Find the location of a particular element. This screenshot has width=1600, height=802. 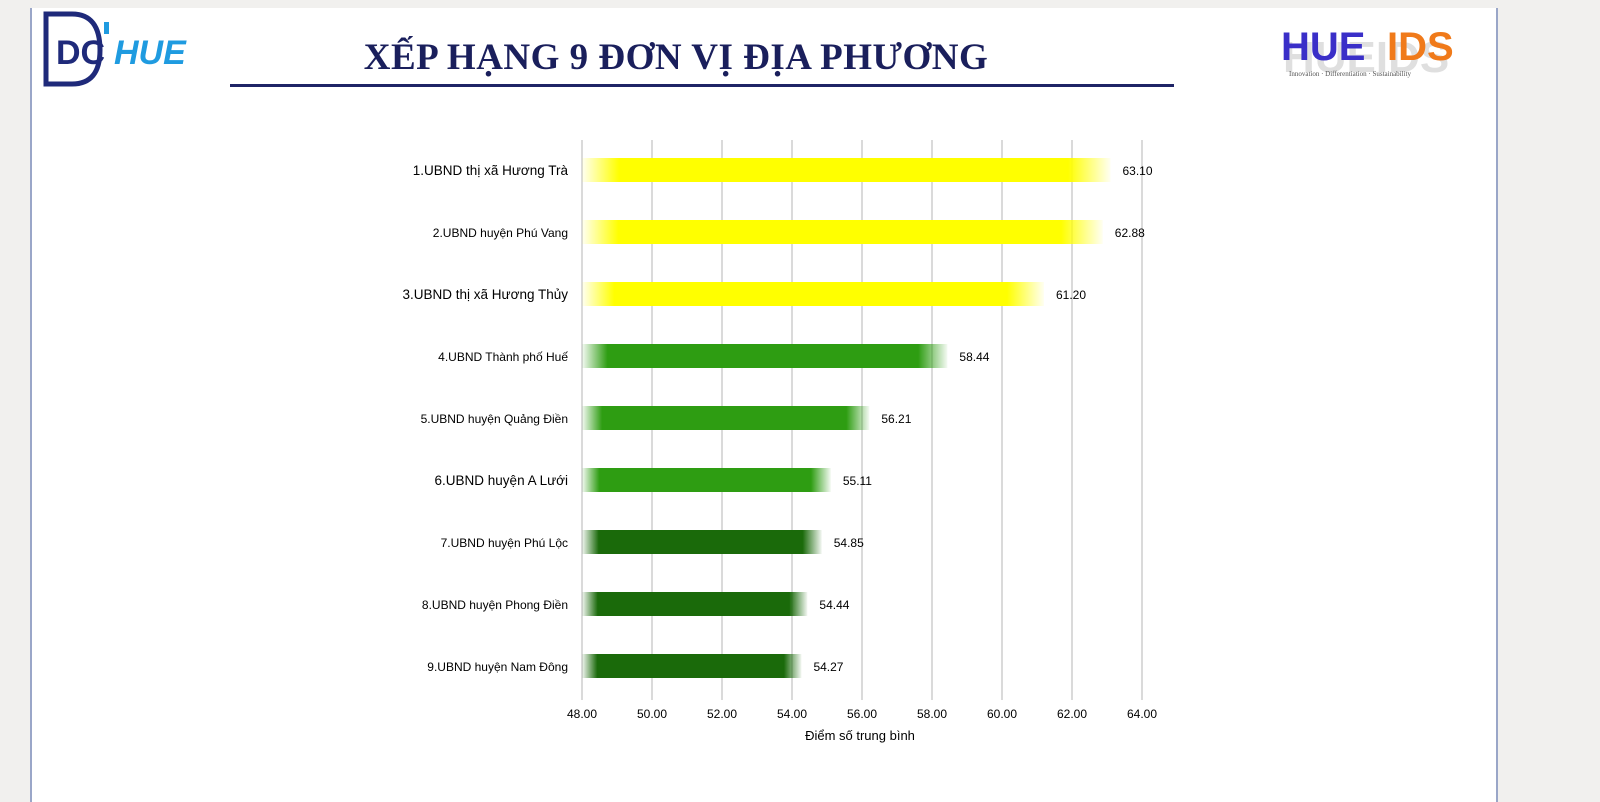

bar-value-label: 58.44 is located at coordinates (974, 357).